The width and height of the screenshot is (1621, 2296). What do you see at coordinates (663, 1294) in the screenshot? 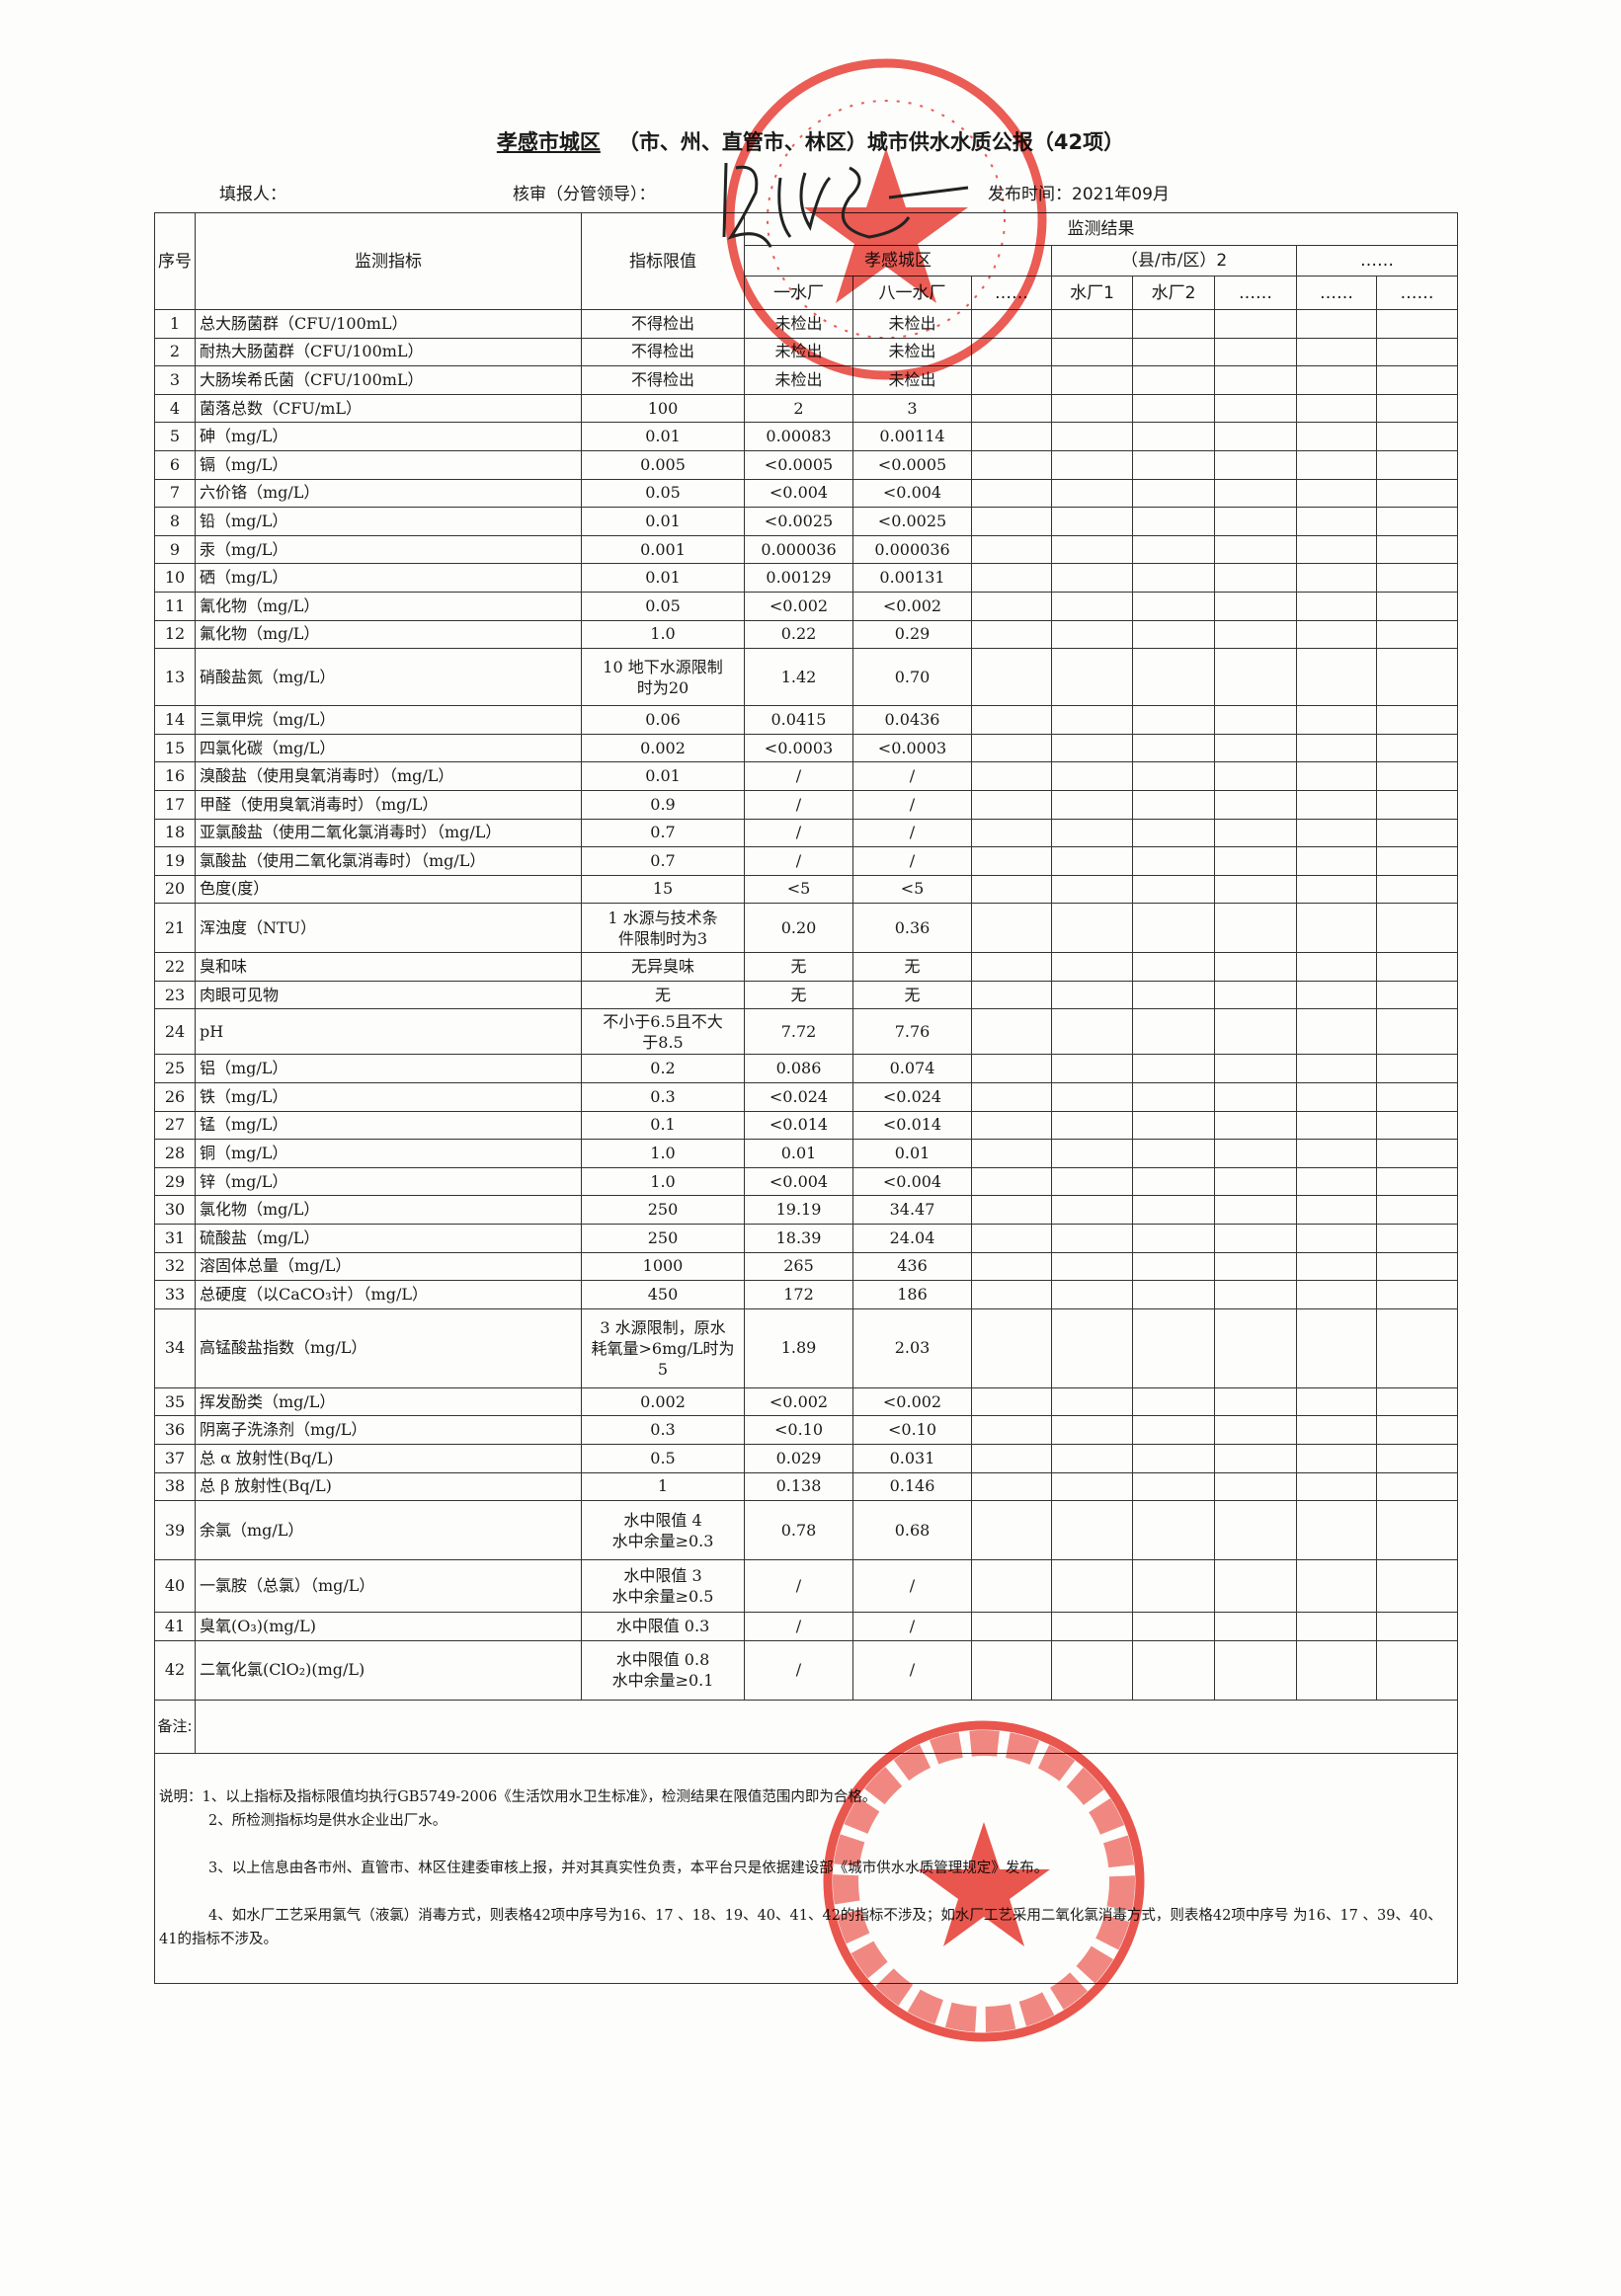
I see `row-limit: 450` at bounding box center [663, 1294].